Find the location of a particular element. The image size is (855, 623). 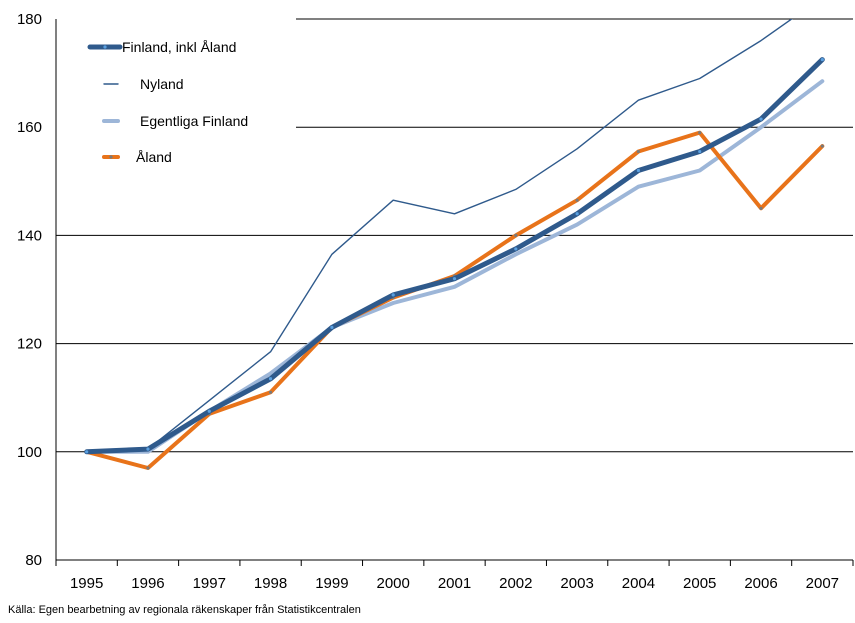

x-tick-label: 2006 is located at coordinates (760, 583).